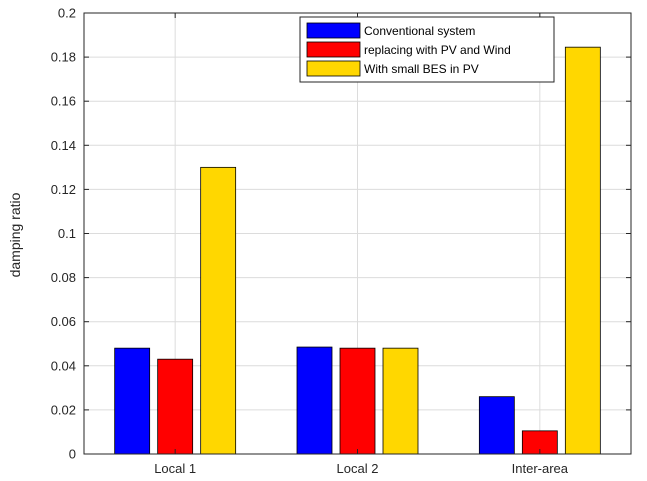  I want to click on y-tick-label: 0.18, so click(63, 57).